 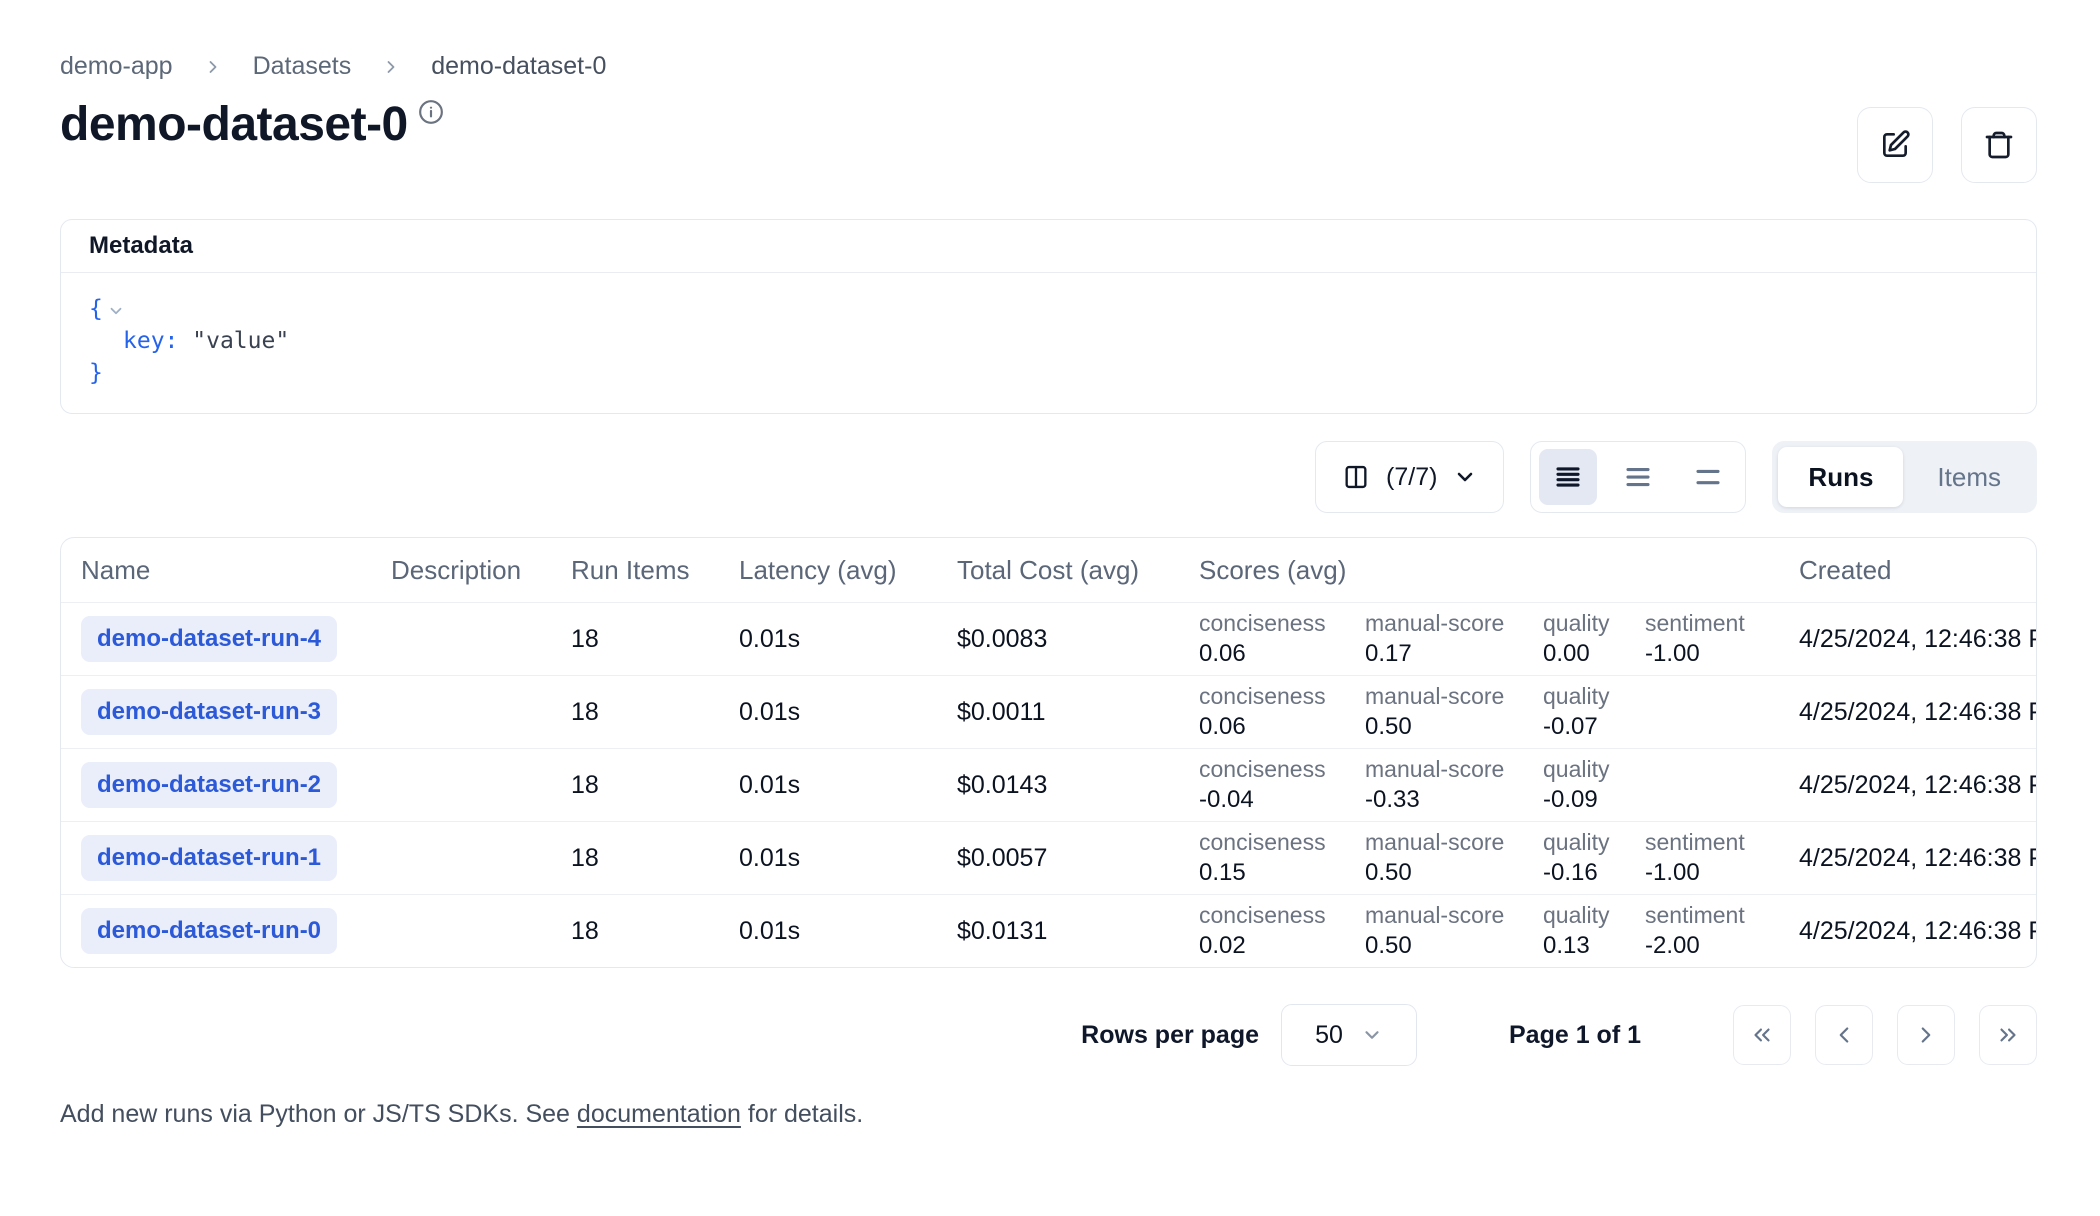 What do you see at coordinates (1844, 1035) in the screenshot?
I see `previous-page-button` at bounding box center [1844, 1035].